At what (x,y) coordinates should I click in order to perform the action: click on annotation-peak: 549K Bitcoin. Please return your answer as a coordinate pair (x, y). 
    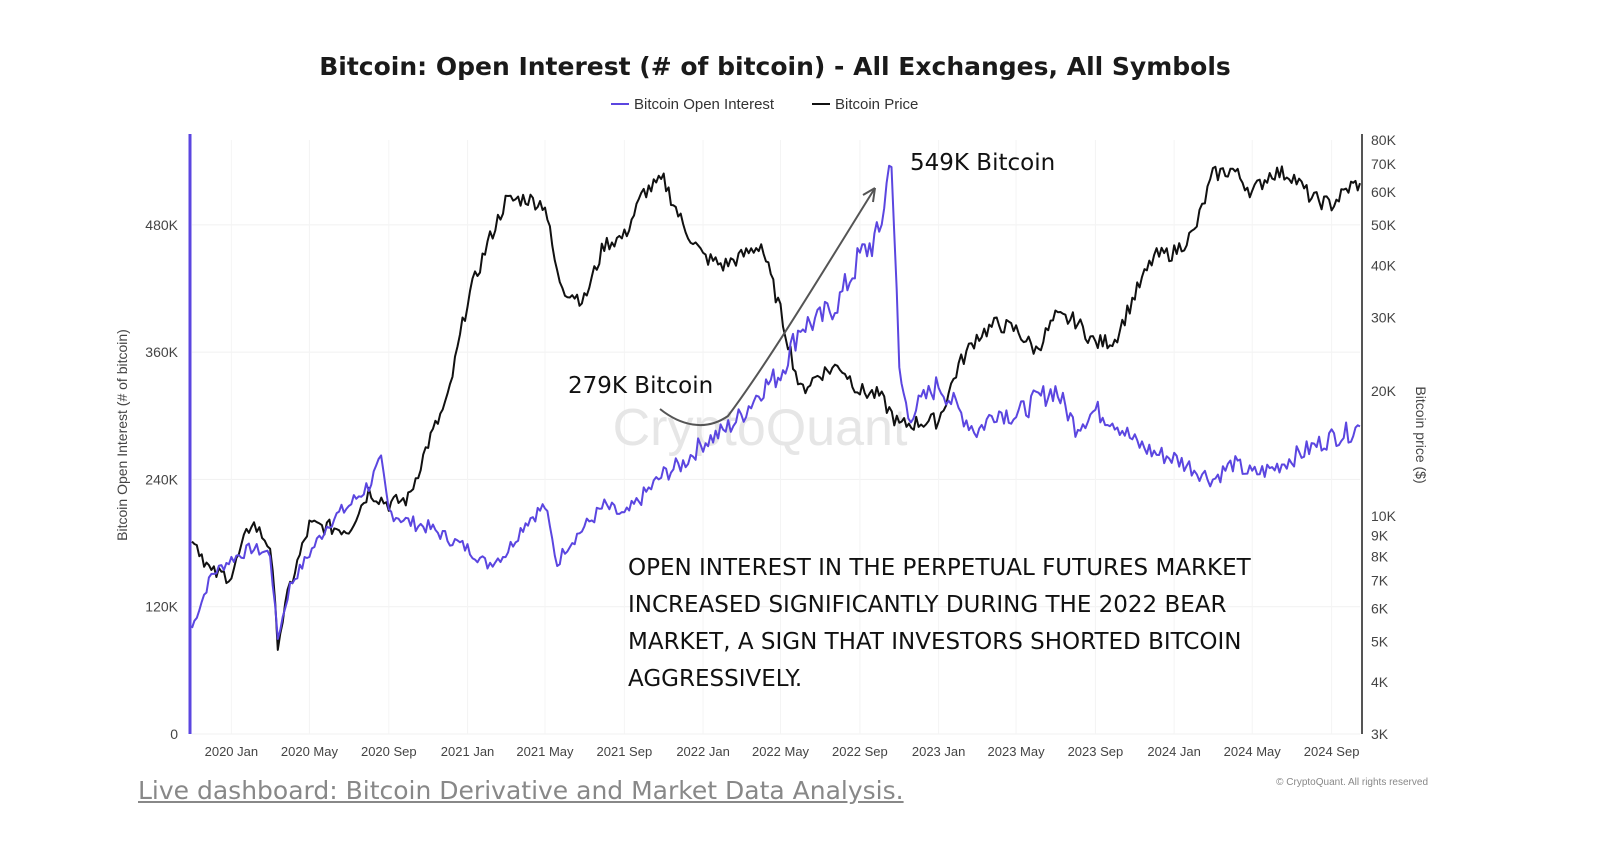
    Looking at the image, I should click on (982, 163).